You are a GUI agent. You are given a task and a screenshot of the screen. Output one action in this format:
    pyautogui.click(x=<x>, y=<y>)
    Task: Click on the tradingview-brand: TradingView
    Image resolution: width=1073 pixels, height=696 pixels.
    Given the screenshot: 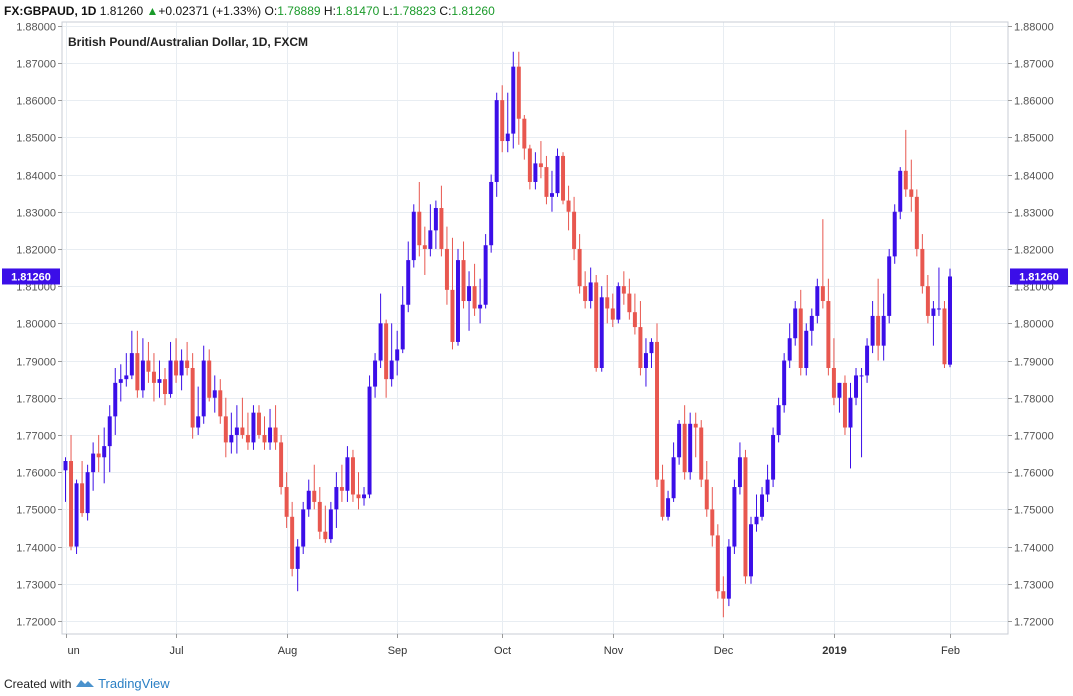 What is the action you would take?
    pyautogui.click(x=134, y=683)
    